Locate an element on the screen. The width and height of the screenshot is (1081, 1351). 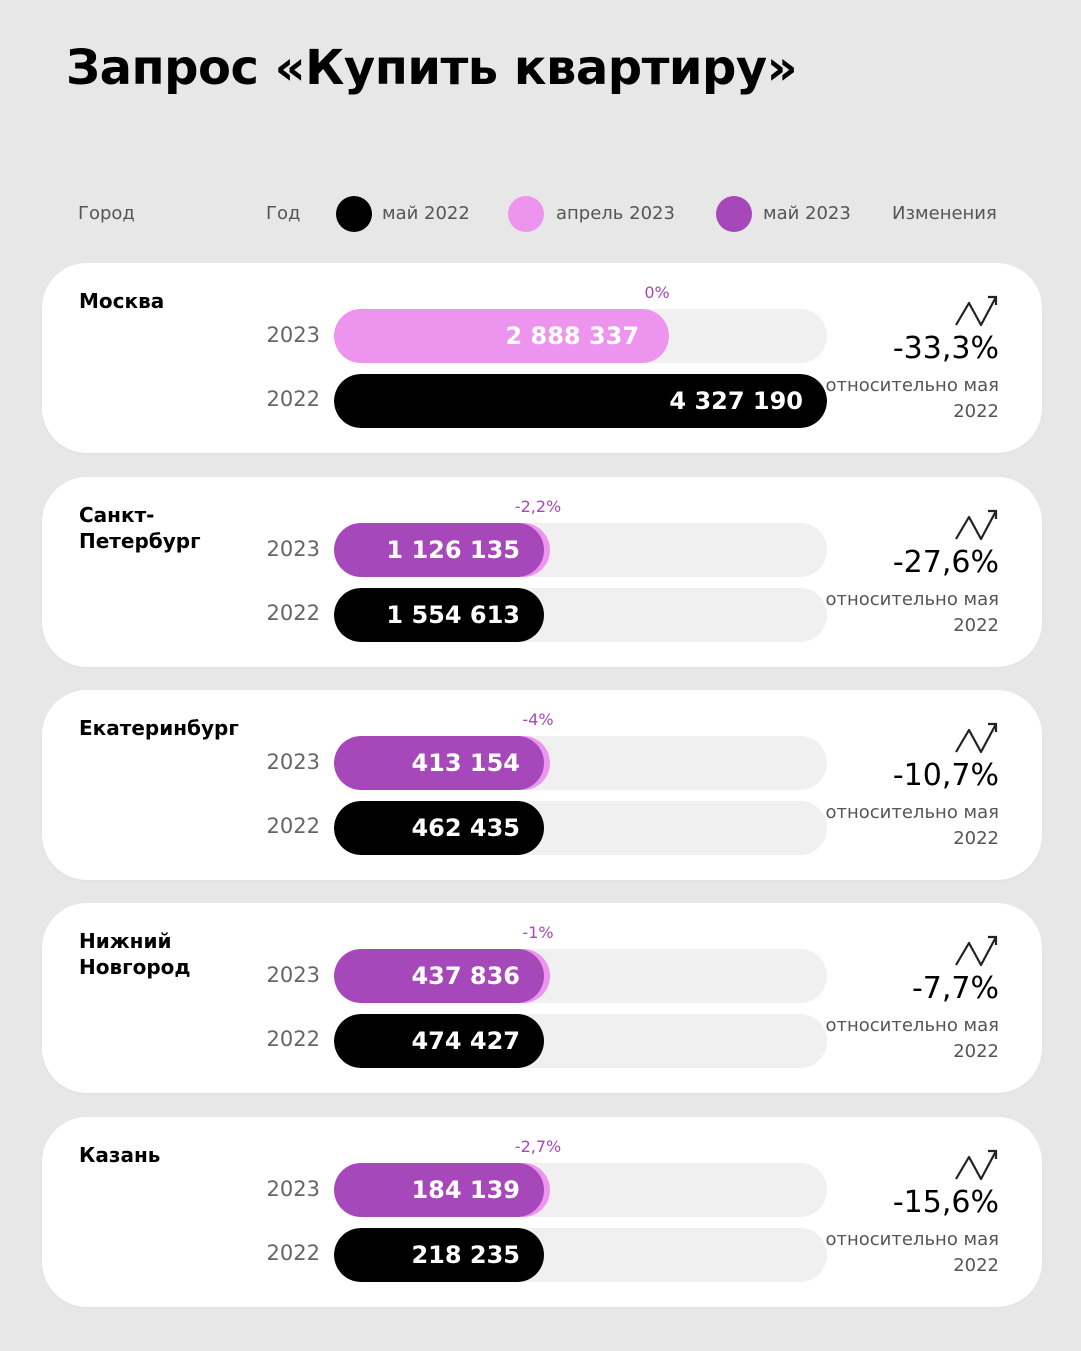
city-name: Москва is located at coordinates (122, 301).